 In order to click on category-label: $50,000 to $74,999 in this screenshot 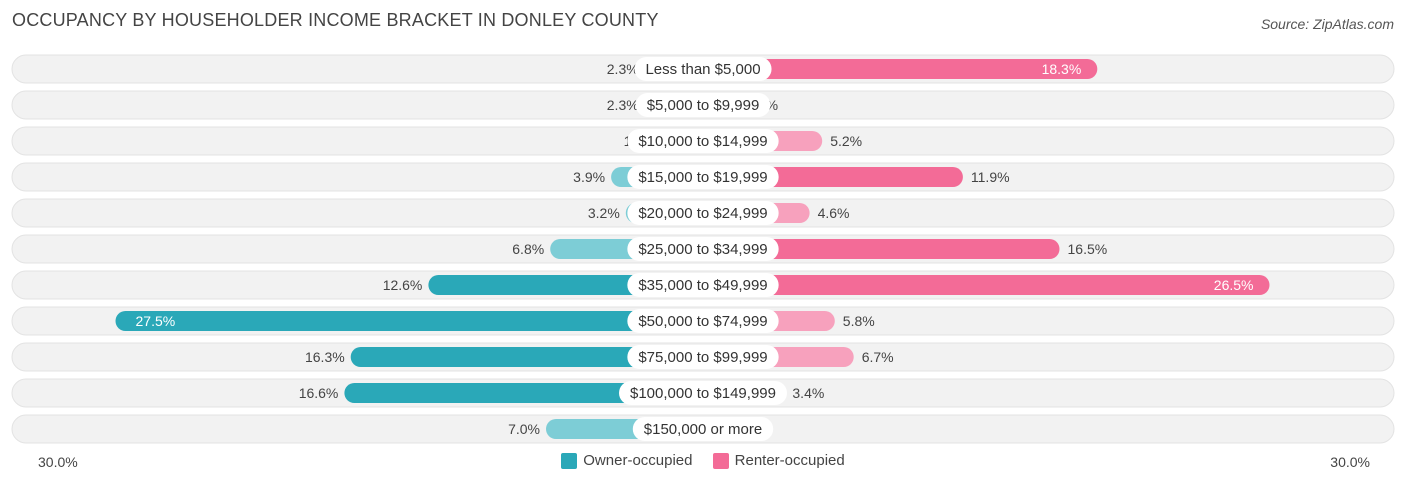, I will do `click(702, 321)`.